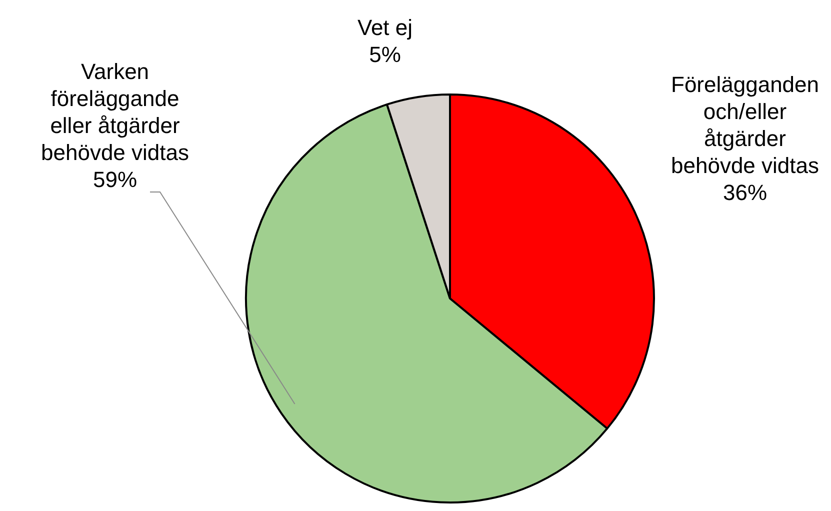 The height and width of the screenshot is (511, 831). I want to click on slice-label: Förelägganden och/eller åtgärder behövde vidtas, so click(745, 125).